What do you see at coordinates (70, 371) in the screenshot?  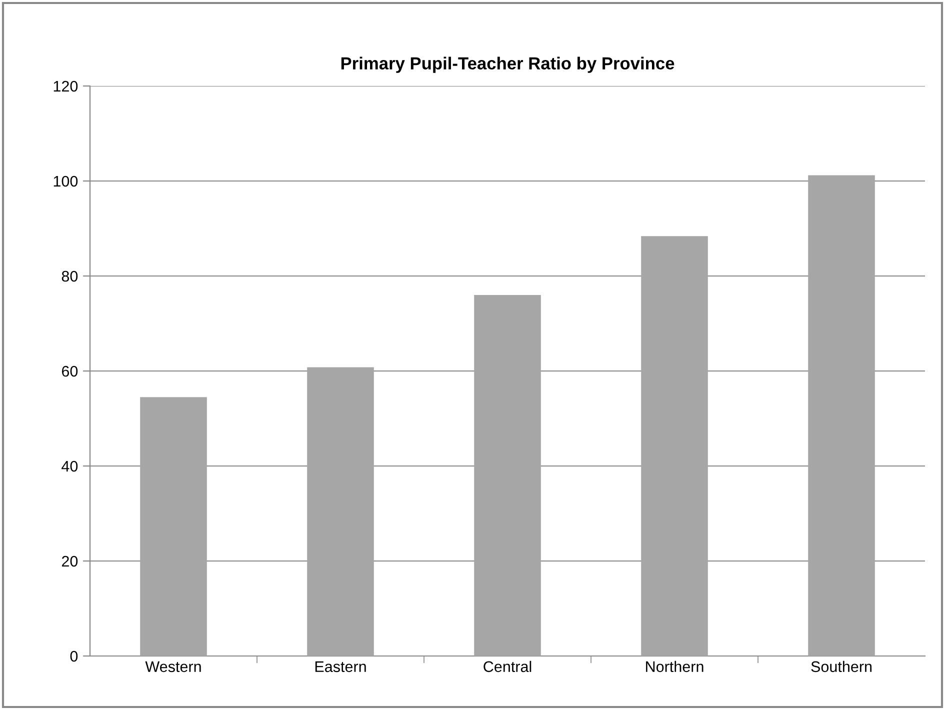 I see `y-tick-label: 60` at bounding box center [70, 371].